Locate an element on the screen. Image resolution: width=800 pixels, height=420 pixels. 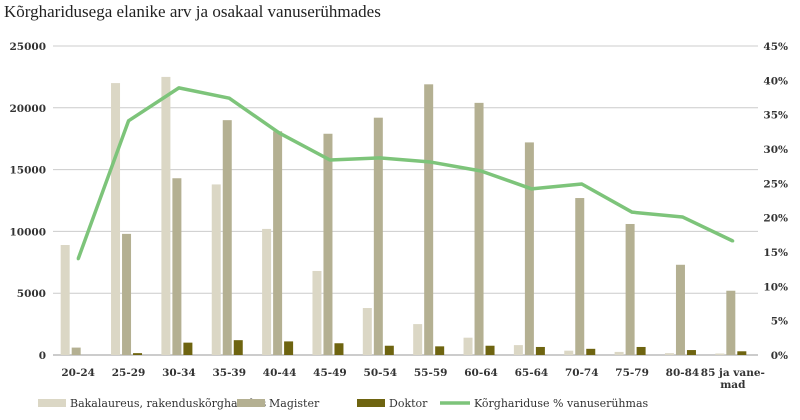
x-tick-label: 40-44 is located at coordinates (280, 373).